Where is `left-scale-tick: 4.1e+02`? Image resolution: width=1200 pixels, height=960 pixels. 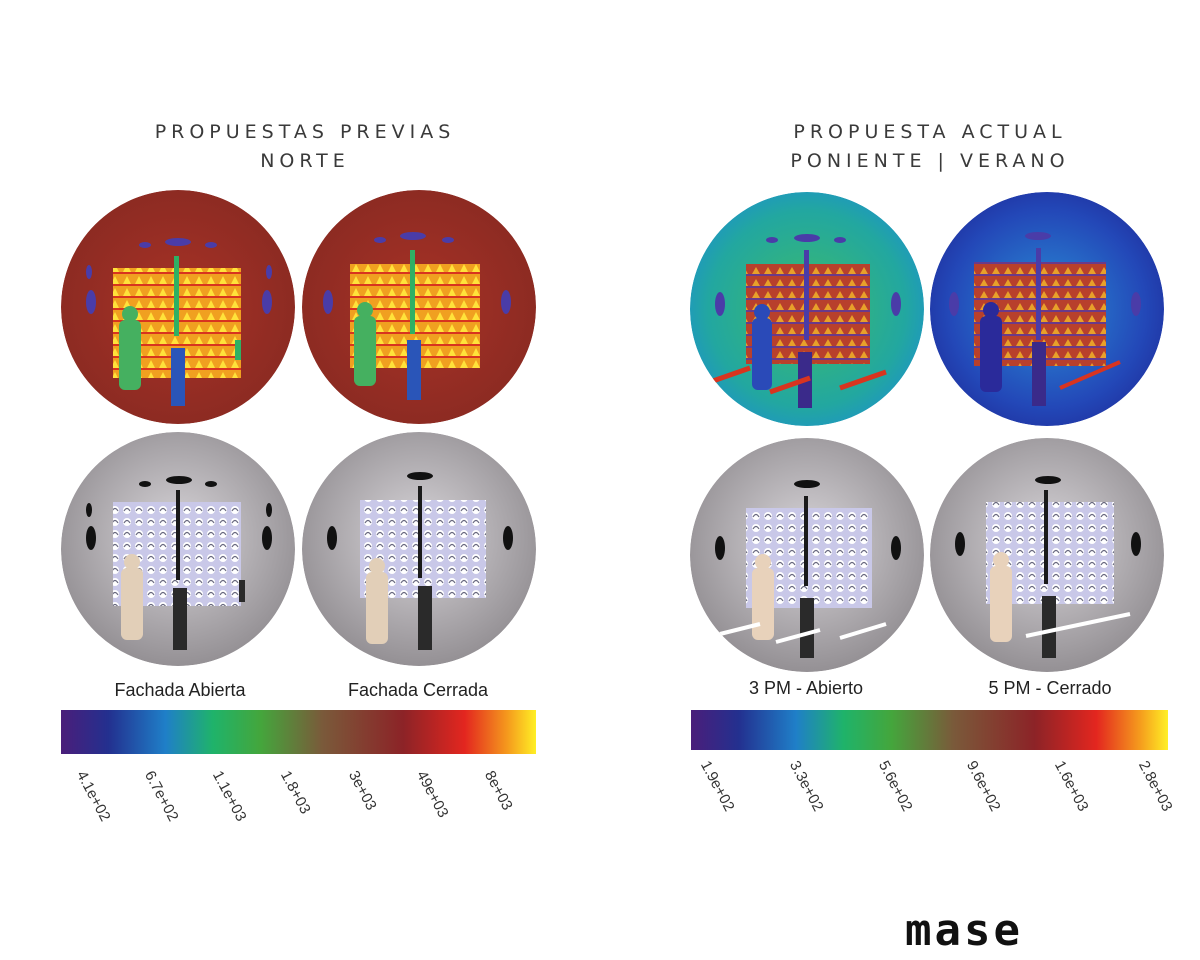
left-scale-tick: 4.1e+02 is located at coordinates (93, 796).